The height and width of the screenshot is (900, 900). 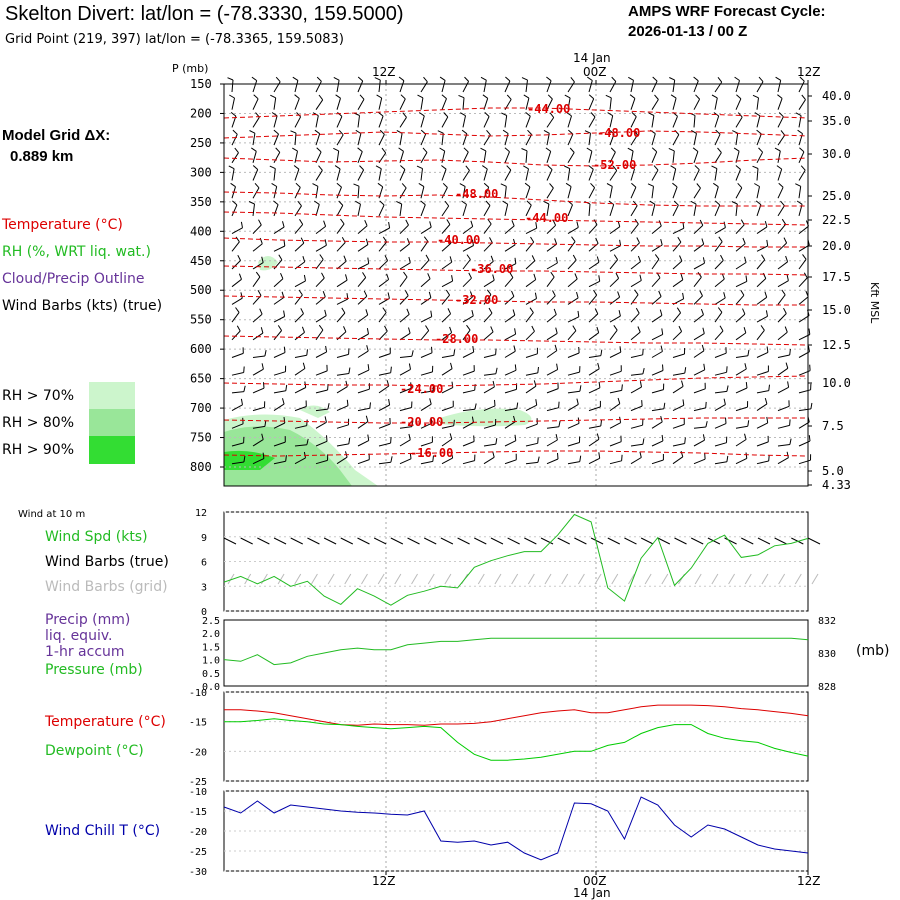 I want to click on wind-speed-tick-label: 3, so click(x=204, y=587).